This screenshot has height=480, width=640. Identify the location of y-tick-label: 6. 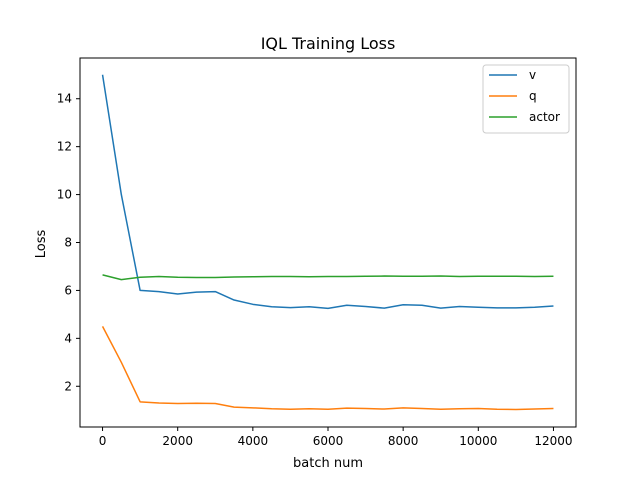
(68, 290).